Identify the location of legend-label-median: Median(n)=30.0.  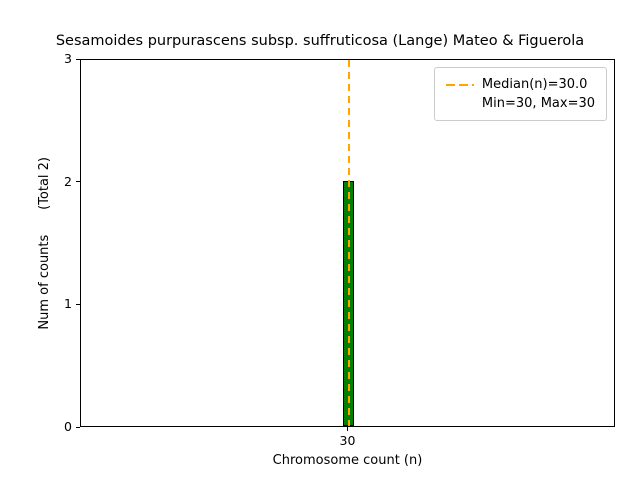
(534, 84).